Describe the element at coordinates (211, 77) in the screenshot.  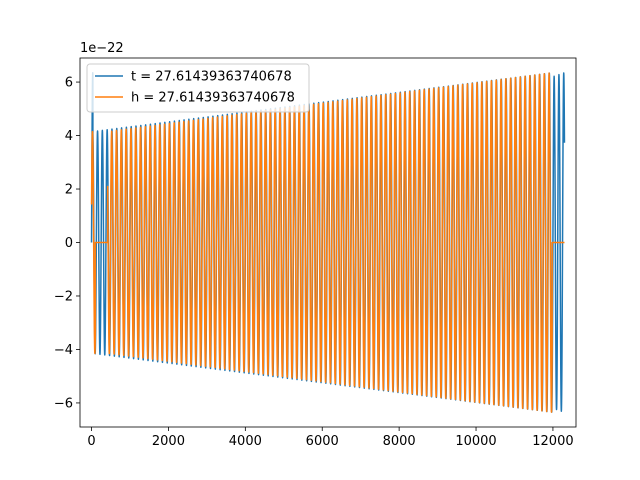
I see `legend-label-t: t = 27.61439363740678` at that location.